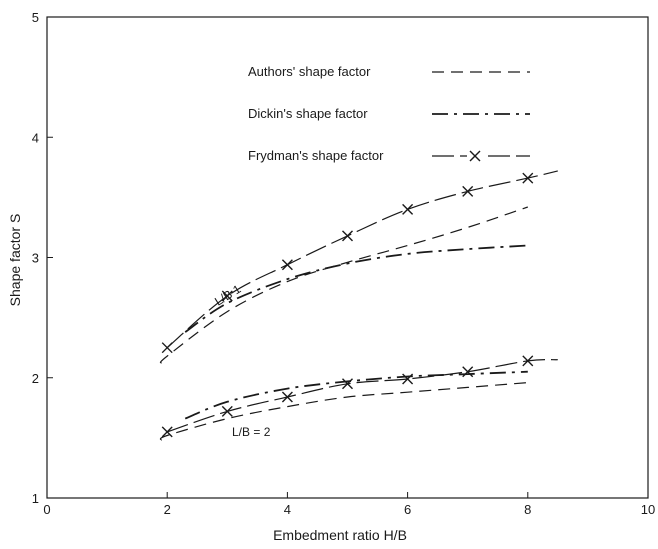 The width and height of the screenshot is (658, 549). I want to click on series-line-lb2-long-dash, so click(362, 396).